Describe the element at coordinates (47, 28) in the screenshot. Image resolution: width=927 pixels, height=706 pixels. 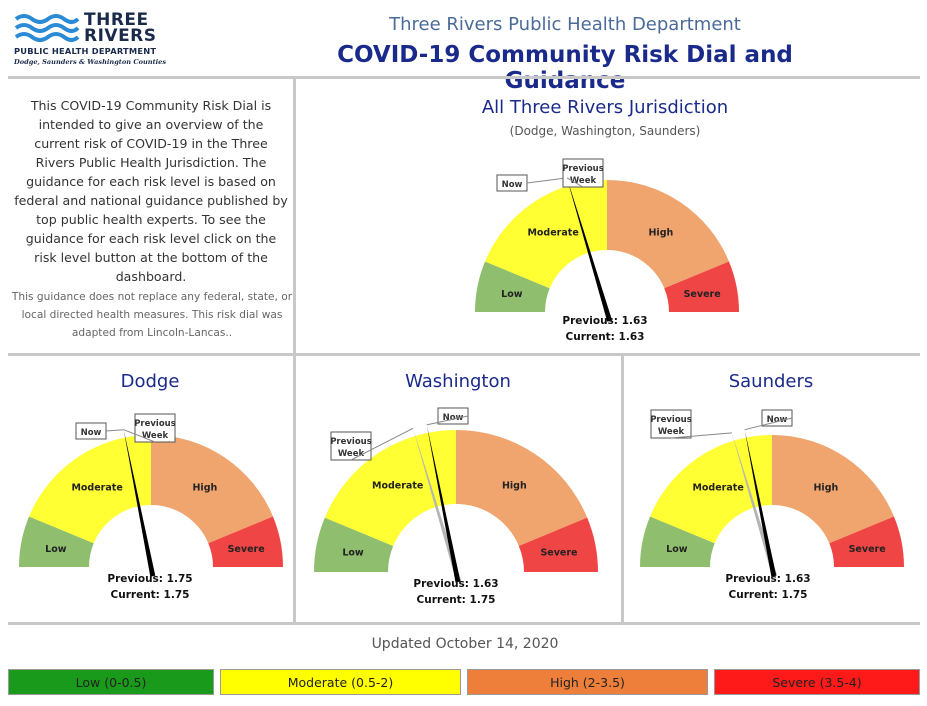
I see `rivers-wave-icon` at that location.